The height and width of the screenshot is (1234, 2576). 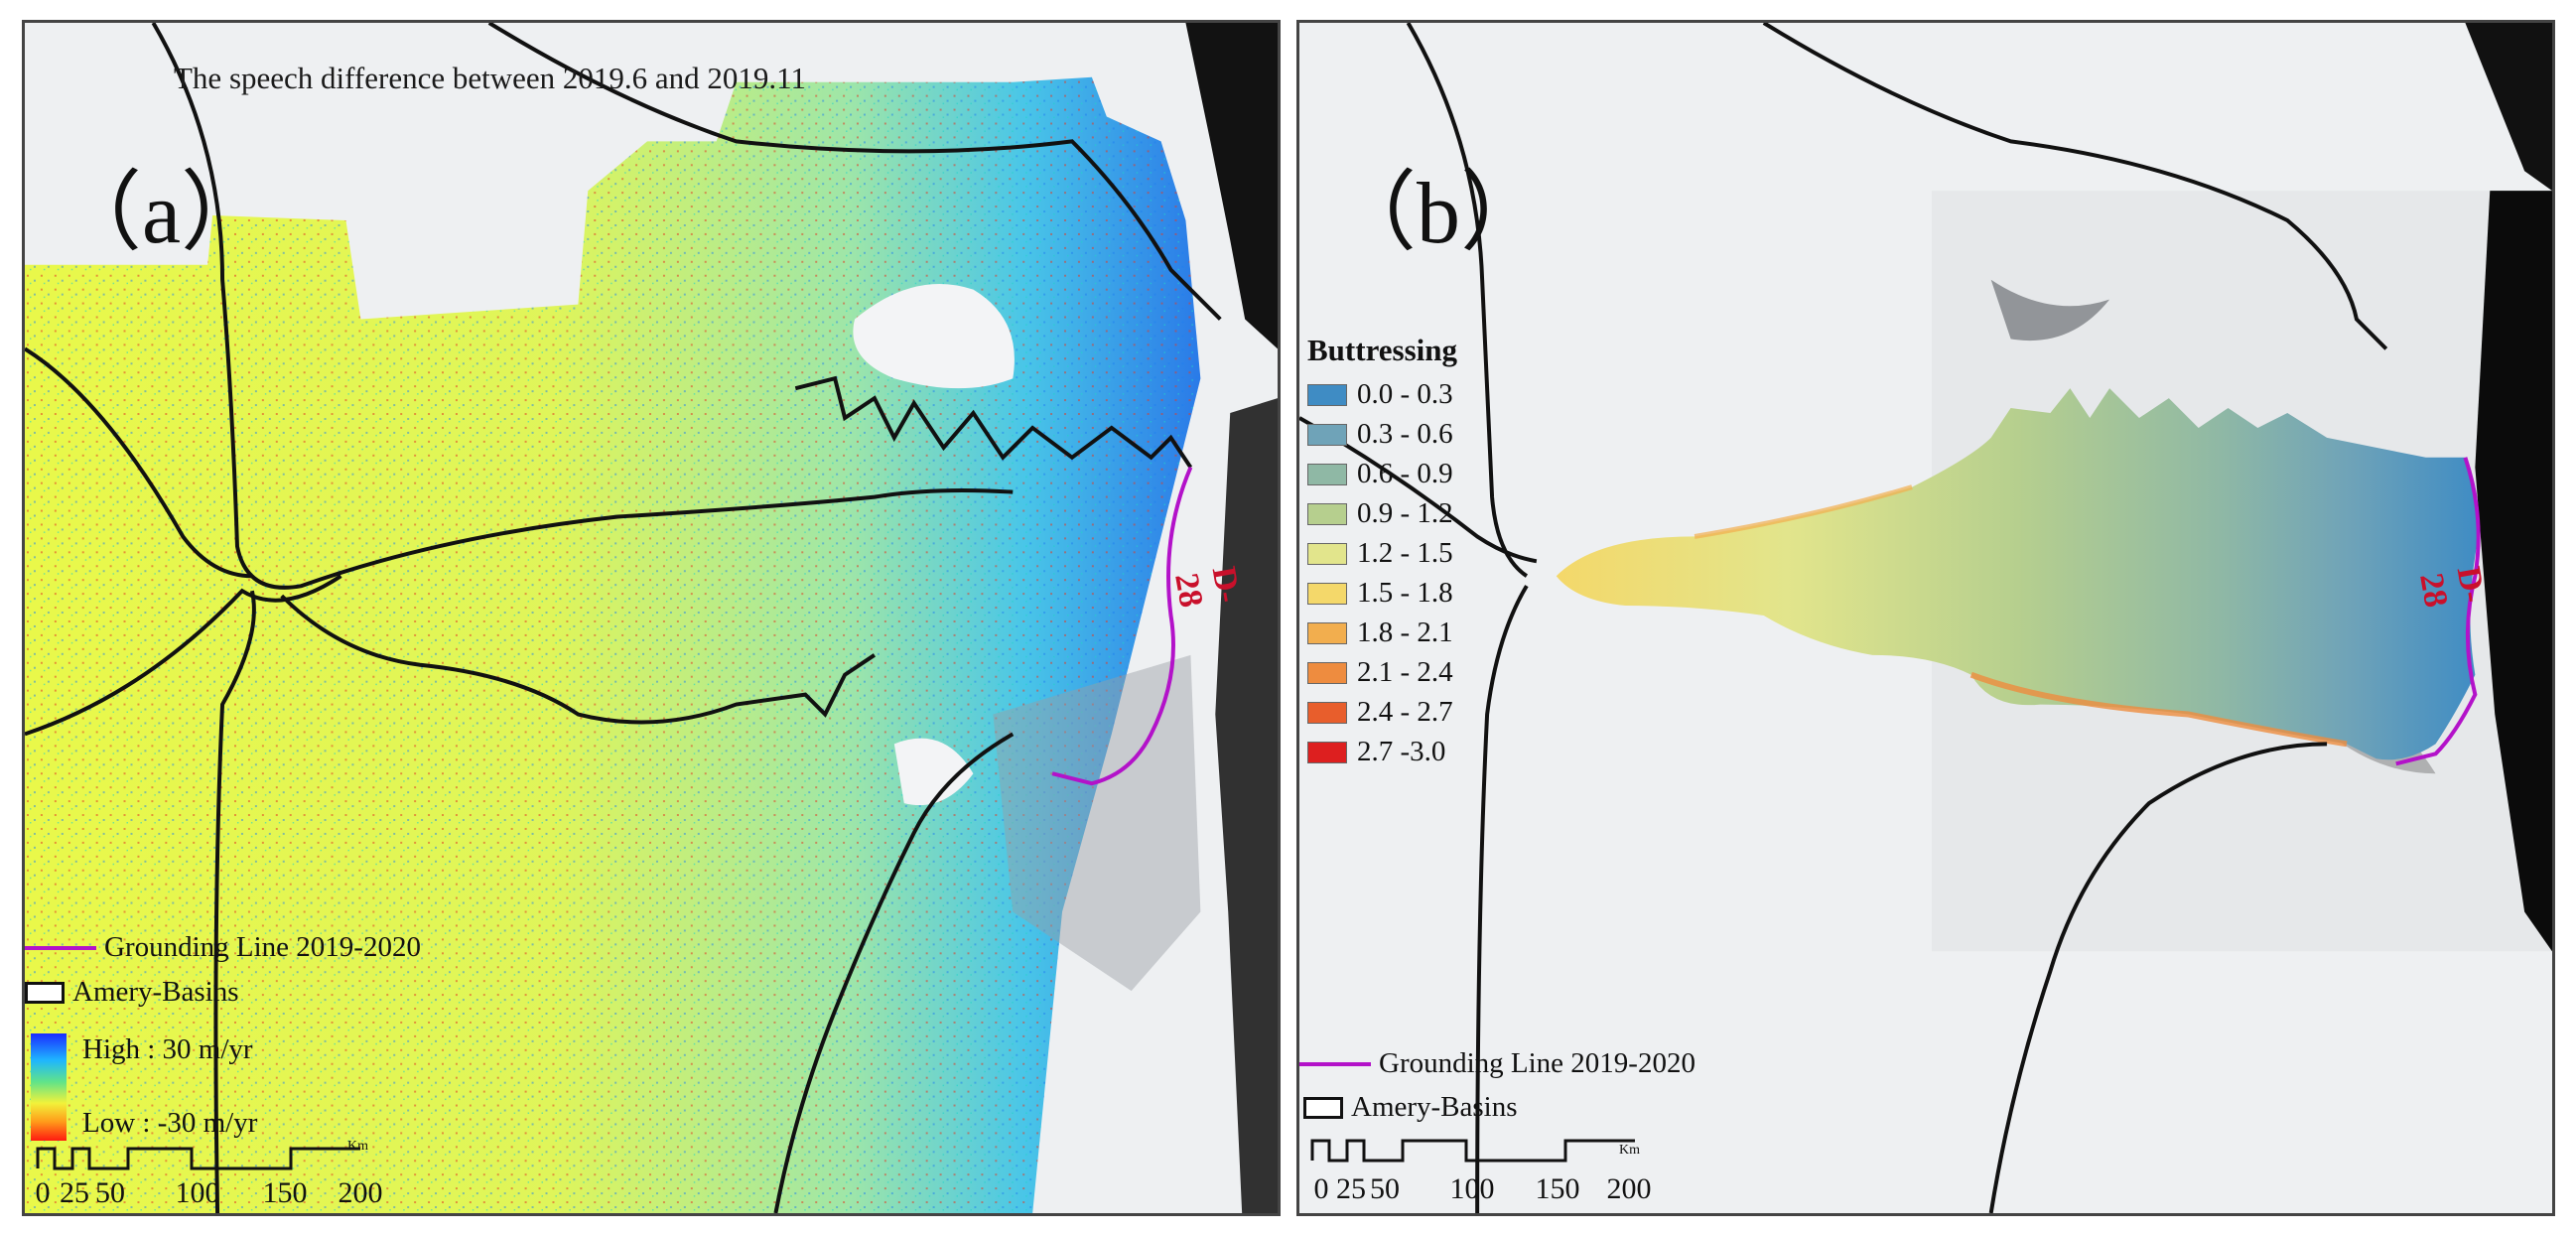 I want to click on buttressing-class: 2.7 -3.0, so click(x=1376, y=752).